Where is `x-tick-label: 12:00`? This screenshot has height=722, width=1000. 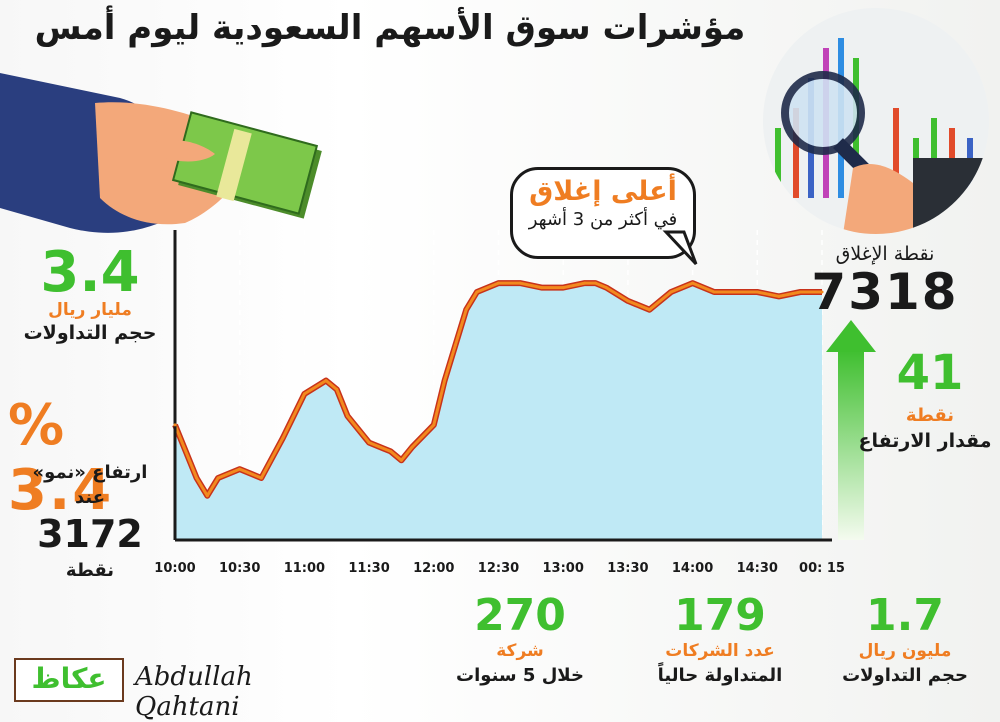 x-tick-label: 12:00 is located at coordinates (433, 568).